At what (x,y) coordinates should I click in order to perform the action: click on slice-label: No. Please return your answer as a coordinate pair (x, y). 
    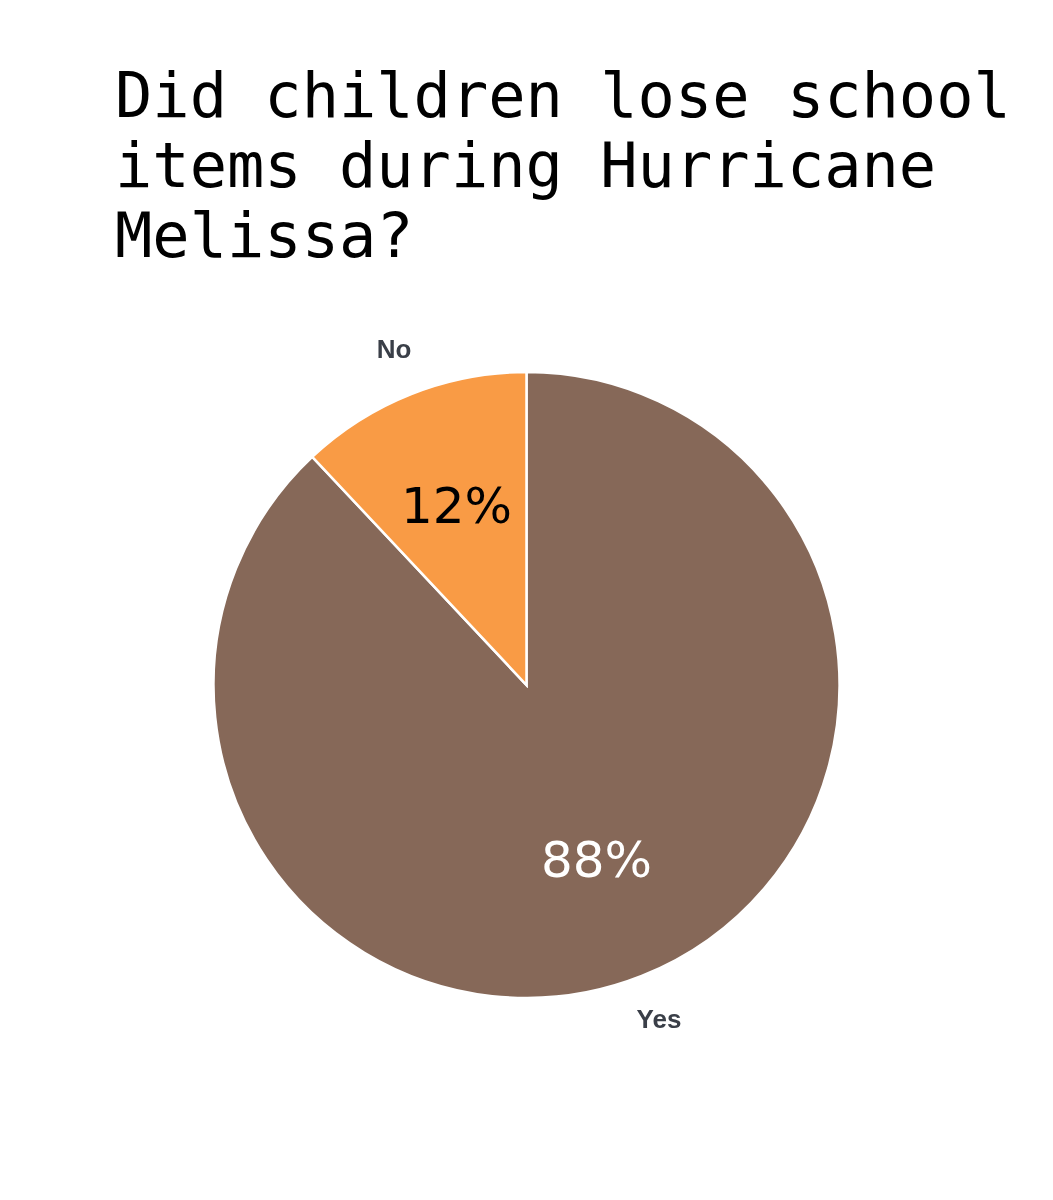
    Looking at the image, I should click on (394, 349).